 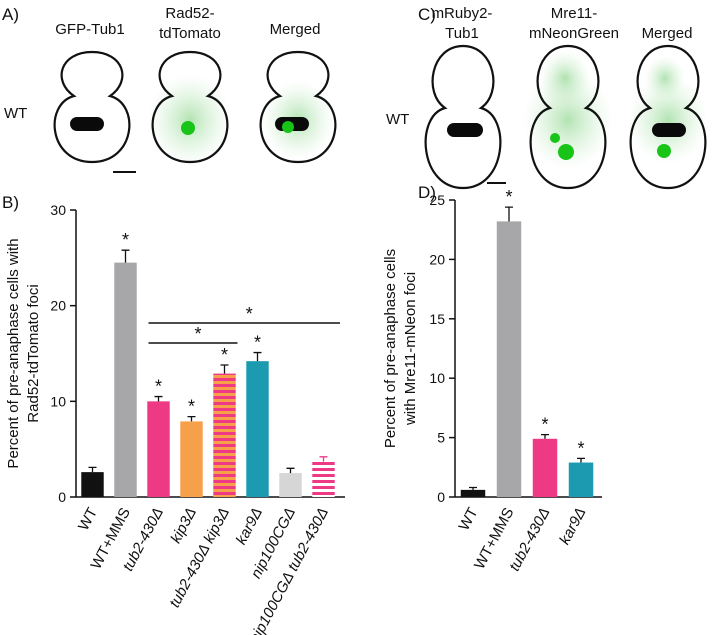 I want to click on y-tick-label: 25, so click(x=437, y=200).